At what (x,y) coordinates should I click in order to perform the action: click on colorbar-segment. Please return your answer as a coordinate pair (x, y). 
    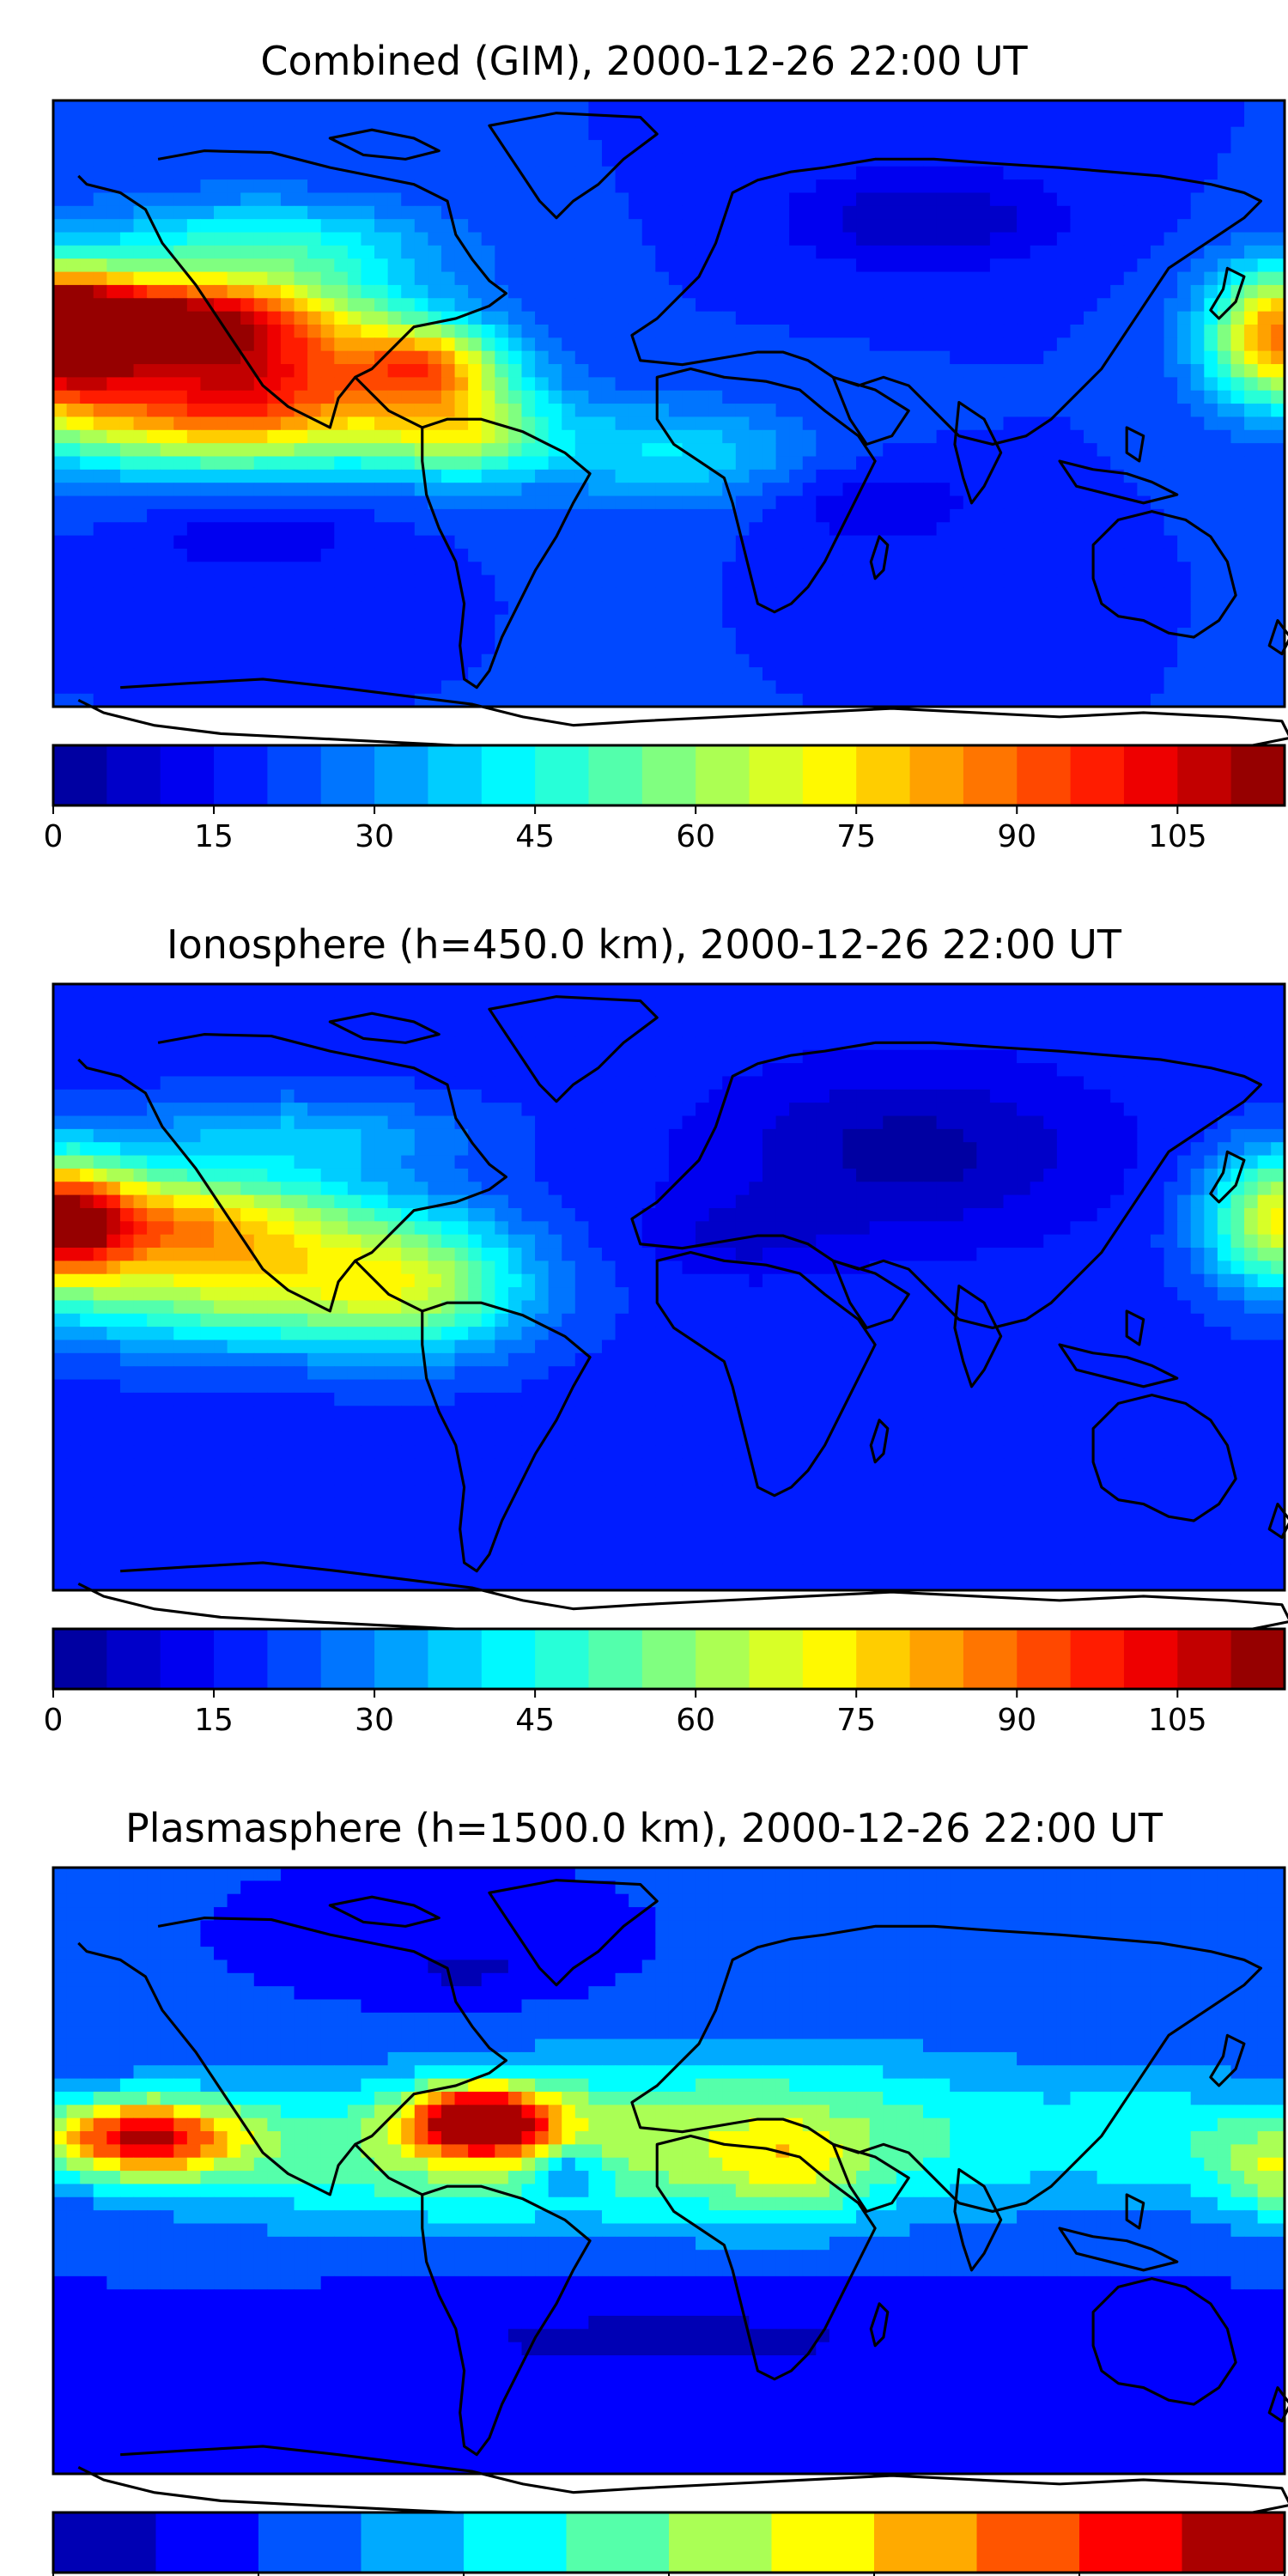
    Looking at the image, I should click on (562, 775).